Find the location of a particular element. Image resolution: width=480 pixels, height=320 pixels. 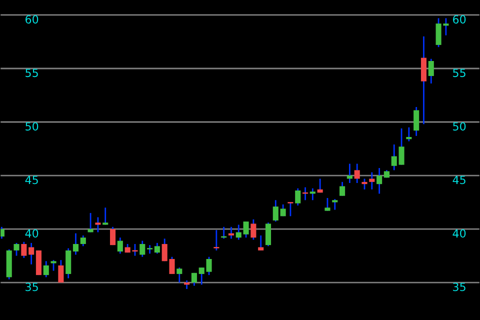

y2-tick-label: 55 is located at coordinates (459, 73).